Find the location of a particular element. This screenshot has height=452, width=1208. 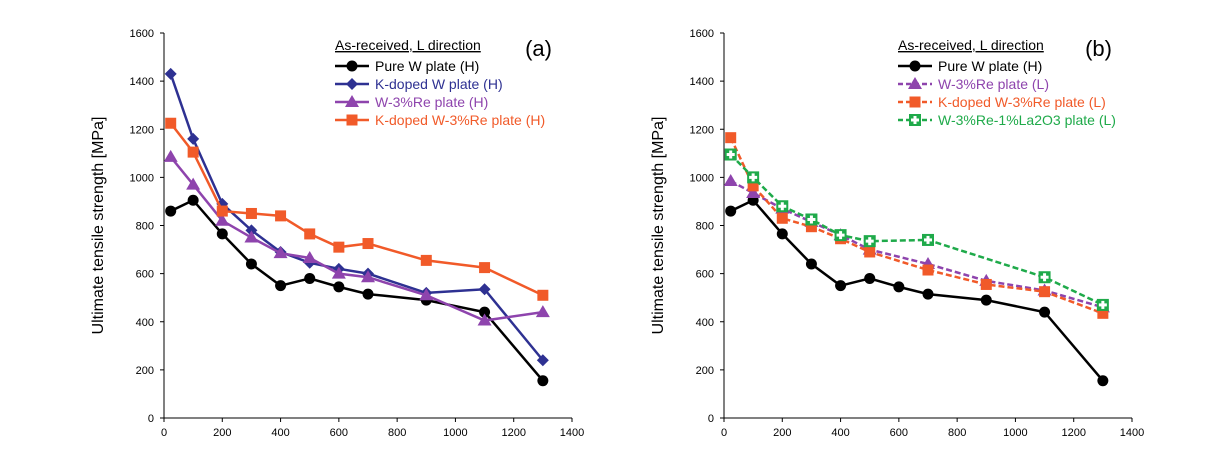

y-tick-label: 400 is located at coordinates (145, 323).